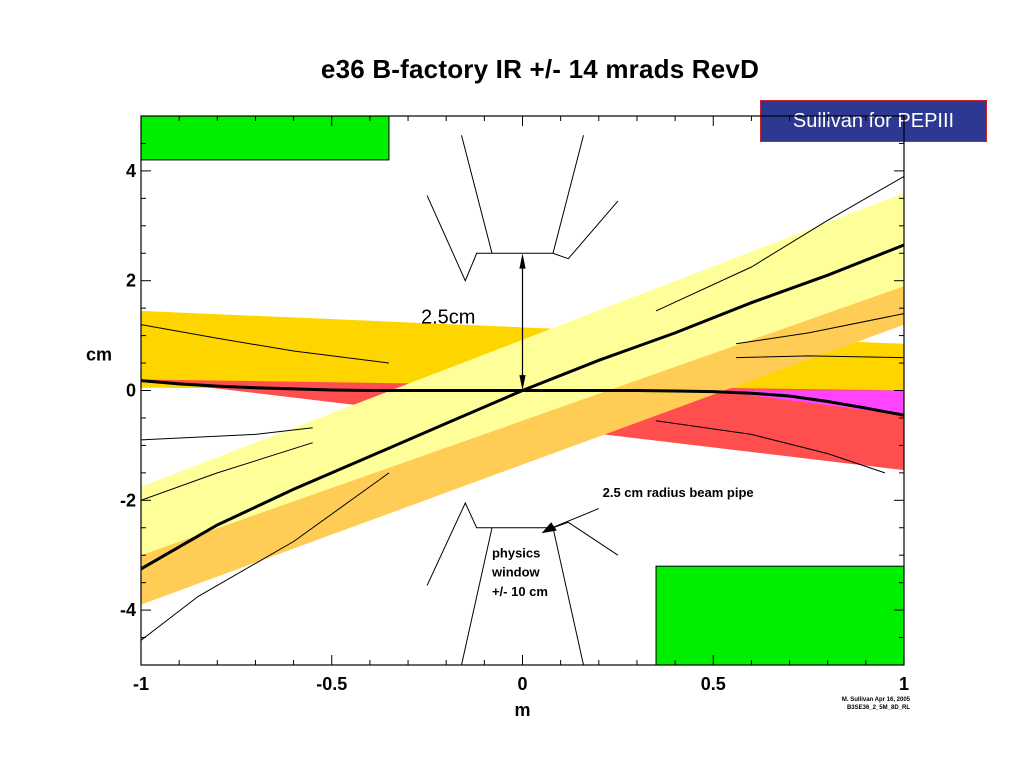  I want to click on beam-pipe-label: 2.5 cm radius beam pipe, so click(678, 492).